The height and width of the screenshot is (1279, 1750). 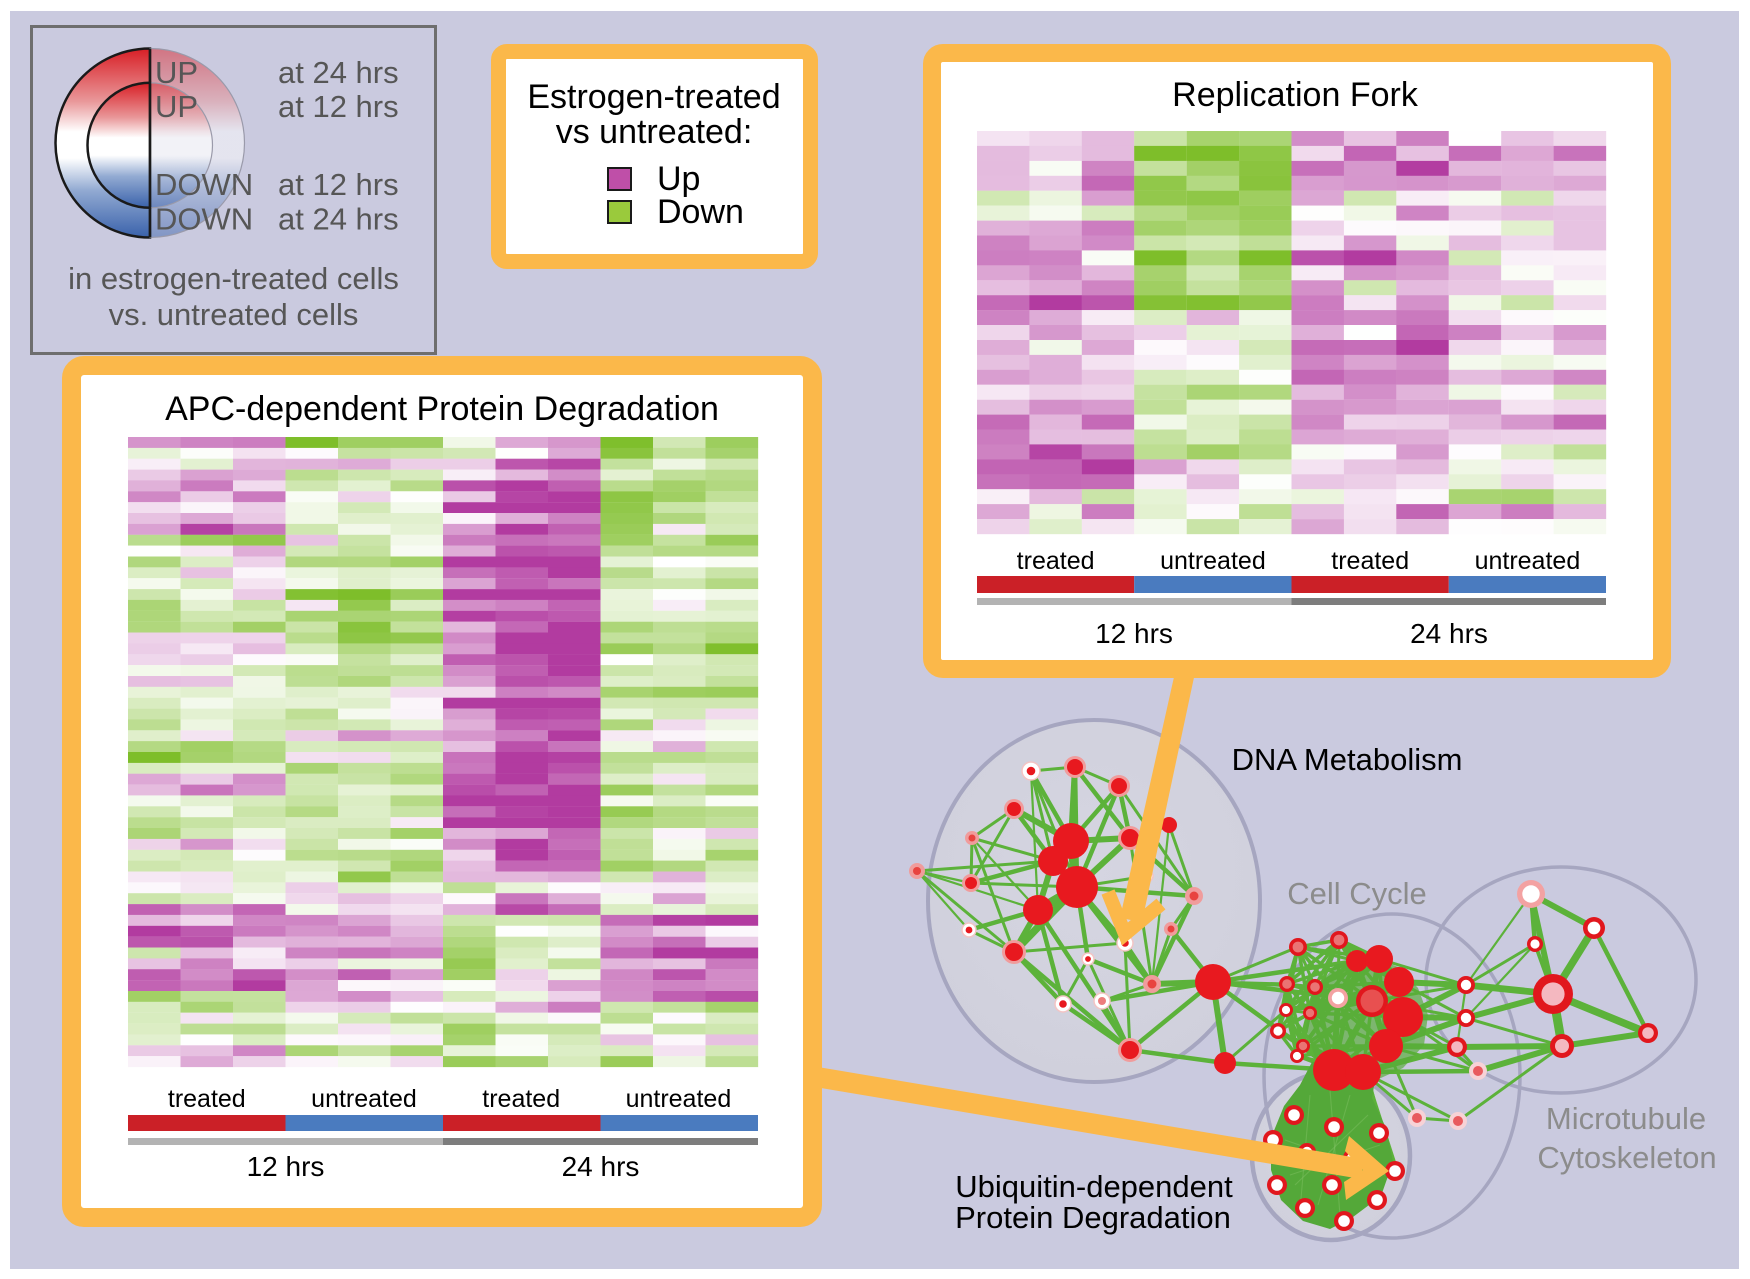 I want to click on svg-text: Protein Degradation, so click(x=1093, y=1217).